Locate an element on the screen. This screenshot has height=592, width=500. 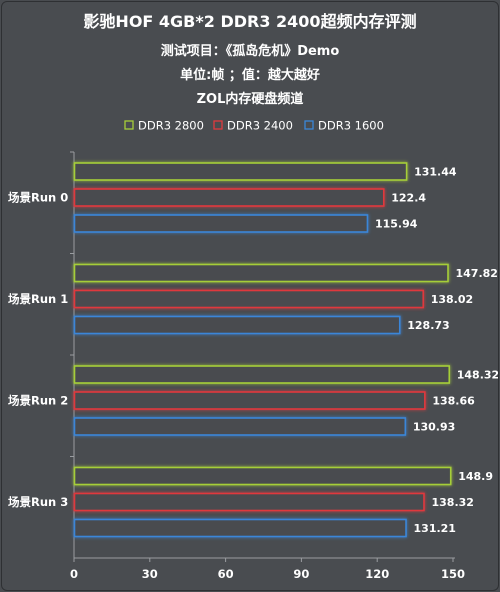
legend-label-0: DDR3 2800 is located at coordinates (171, 126).